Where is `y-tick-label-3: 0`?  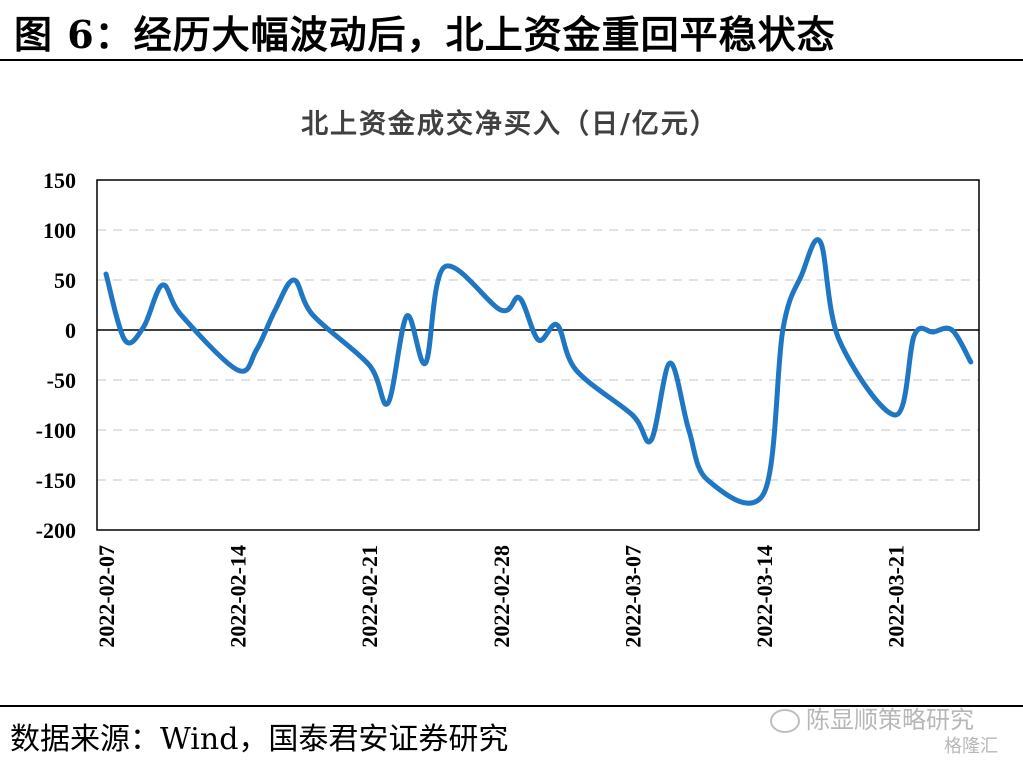 y-tick-label-3: 0 is located at coordinates (70, 330).